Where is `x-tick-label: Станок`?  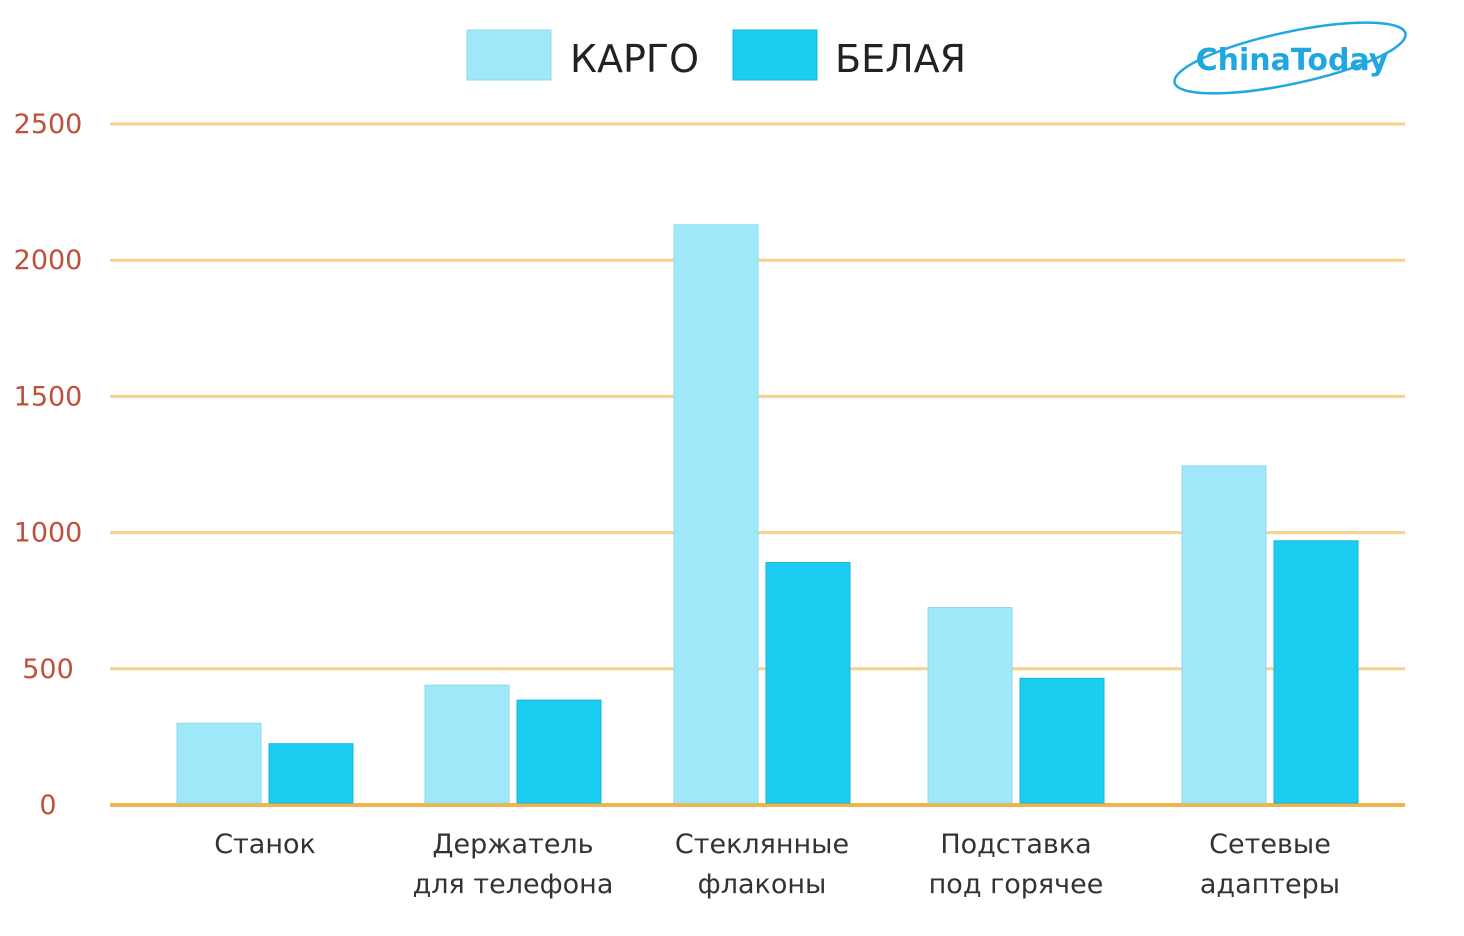
x-tick-label: Станок is located at coordinates (265, 844).